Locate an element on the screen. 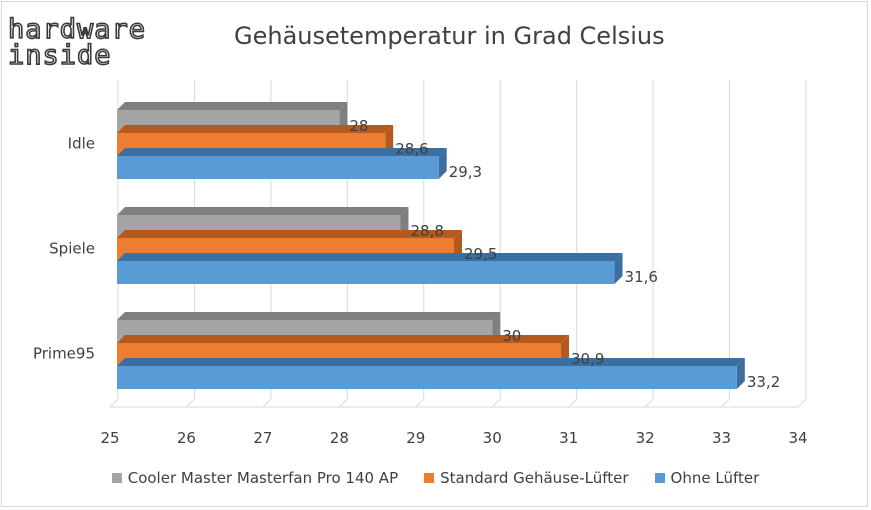  legend-item-ohne-luefter: Ohne Lüfter is located at coordinates (707, 478).